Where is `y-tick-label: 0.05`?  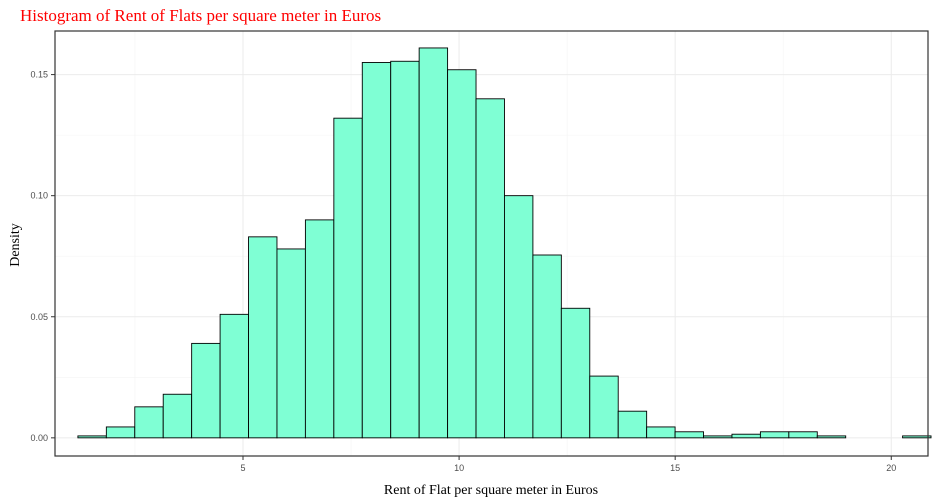
y-tick-label: 0.05 is located at coordinates (39, 317).